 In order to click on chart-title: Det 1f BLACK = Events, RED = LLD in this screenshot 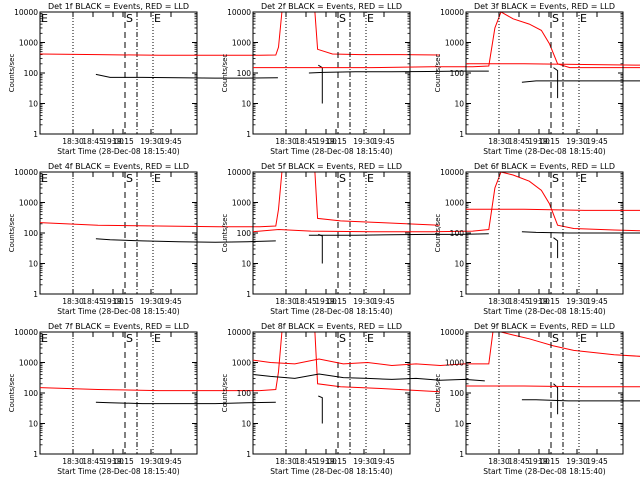, I will do `click(118, 6)`.